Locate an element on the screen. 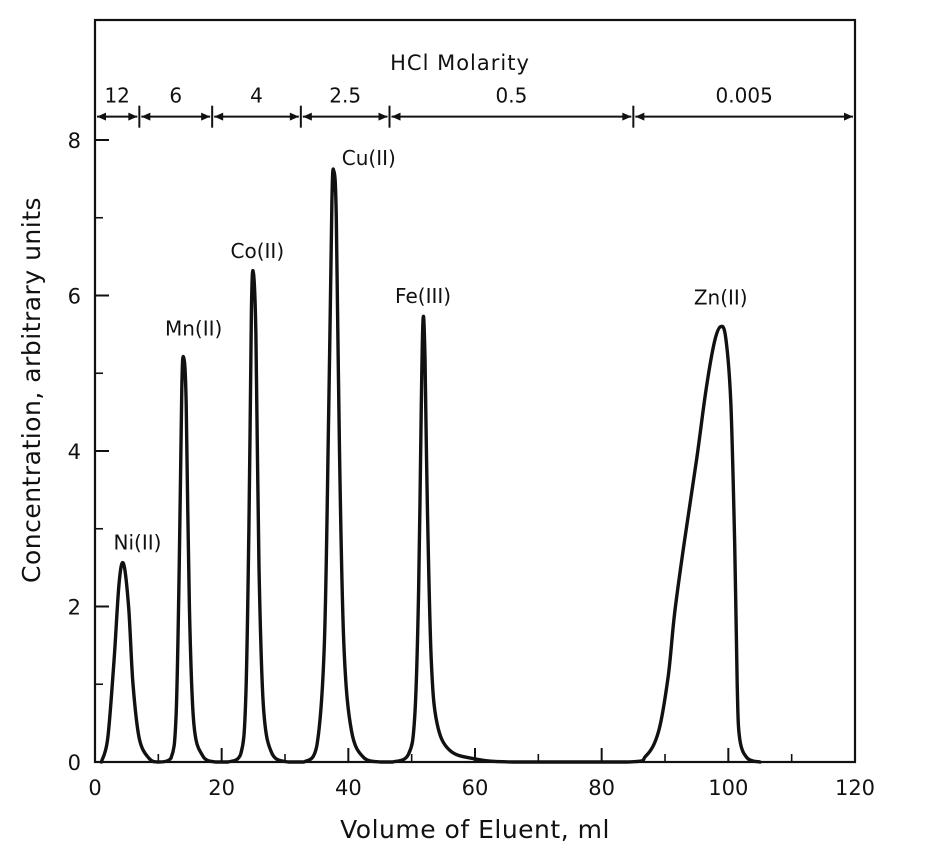 The image size is (930, 868). peak-label: Fe(III) is located at coordinates (423, 296).